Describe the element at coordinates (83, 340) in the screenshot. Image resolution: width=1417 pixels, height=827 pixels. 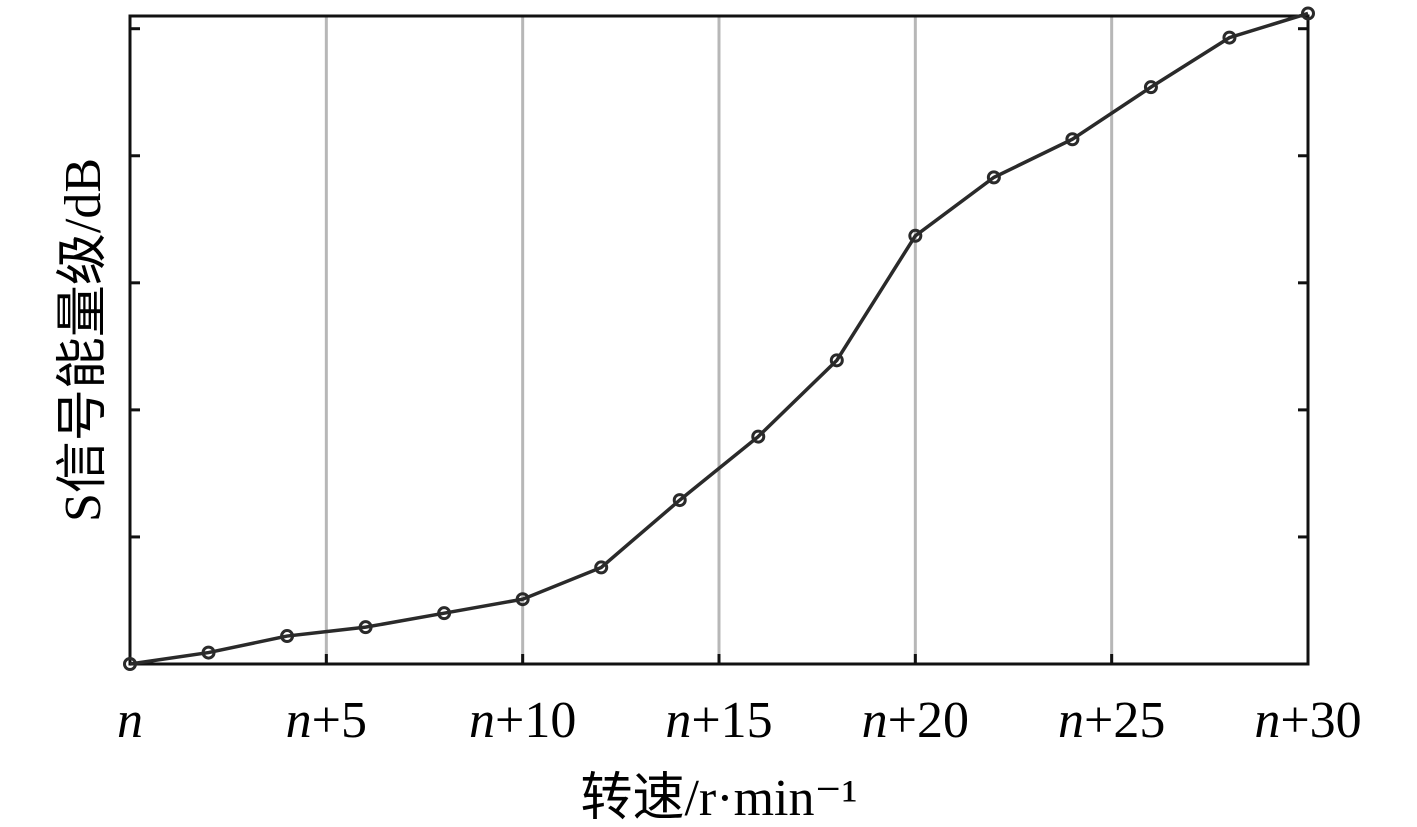
I see `y-axis-title: S信号能量级/dB` at that location.